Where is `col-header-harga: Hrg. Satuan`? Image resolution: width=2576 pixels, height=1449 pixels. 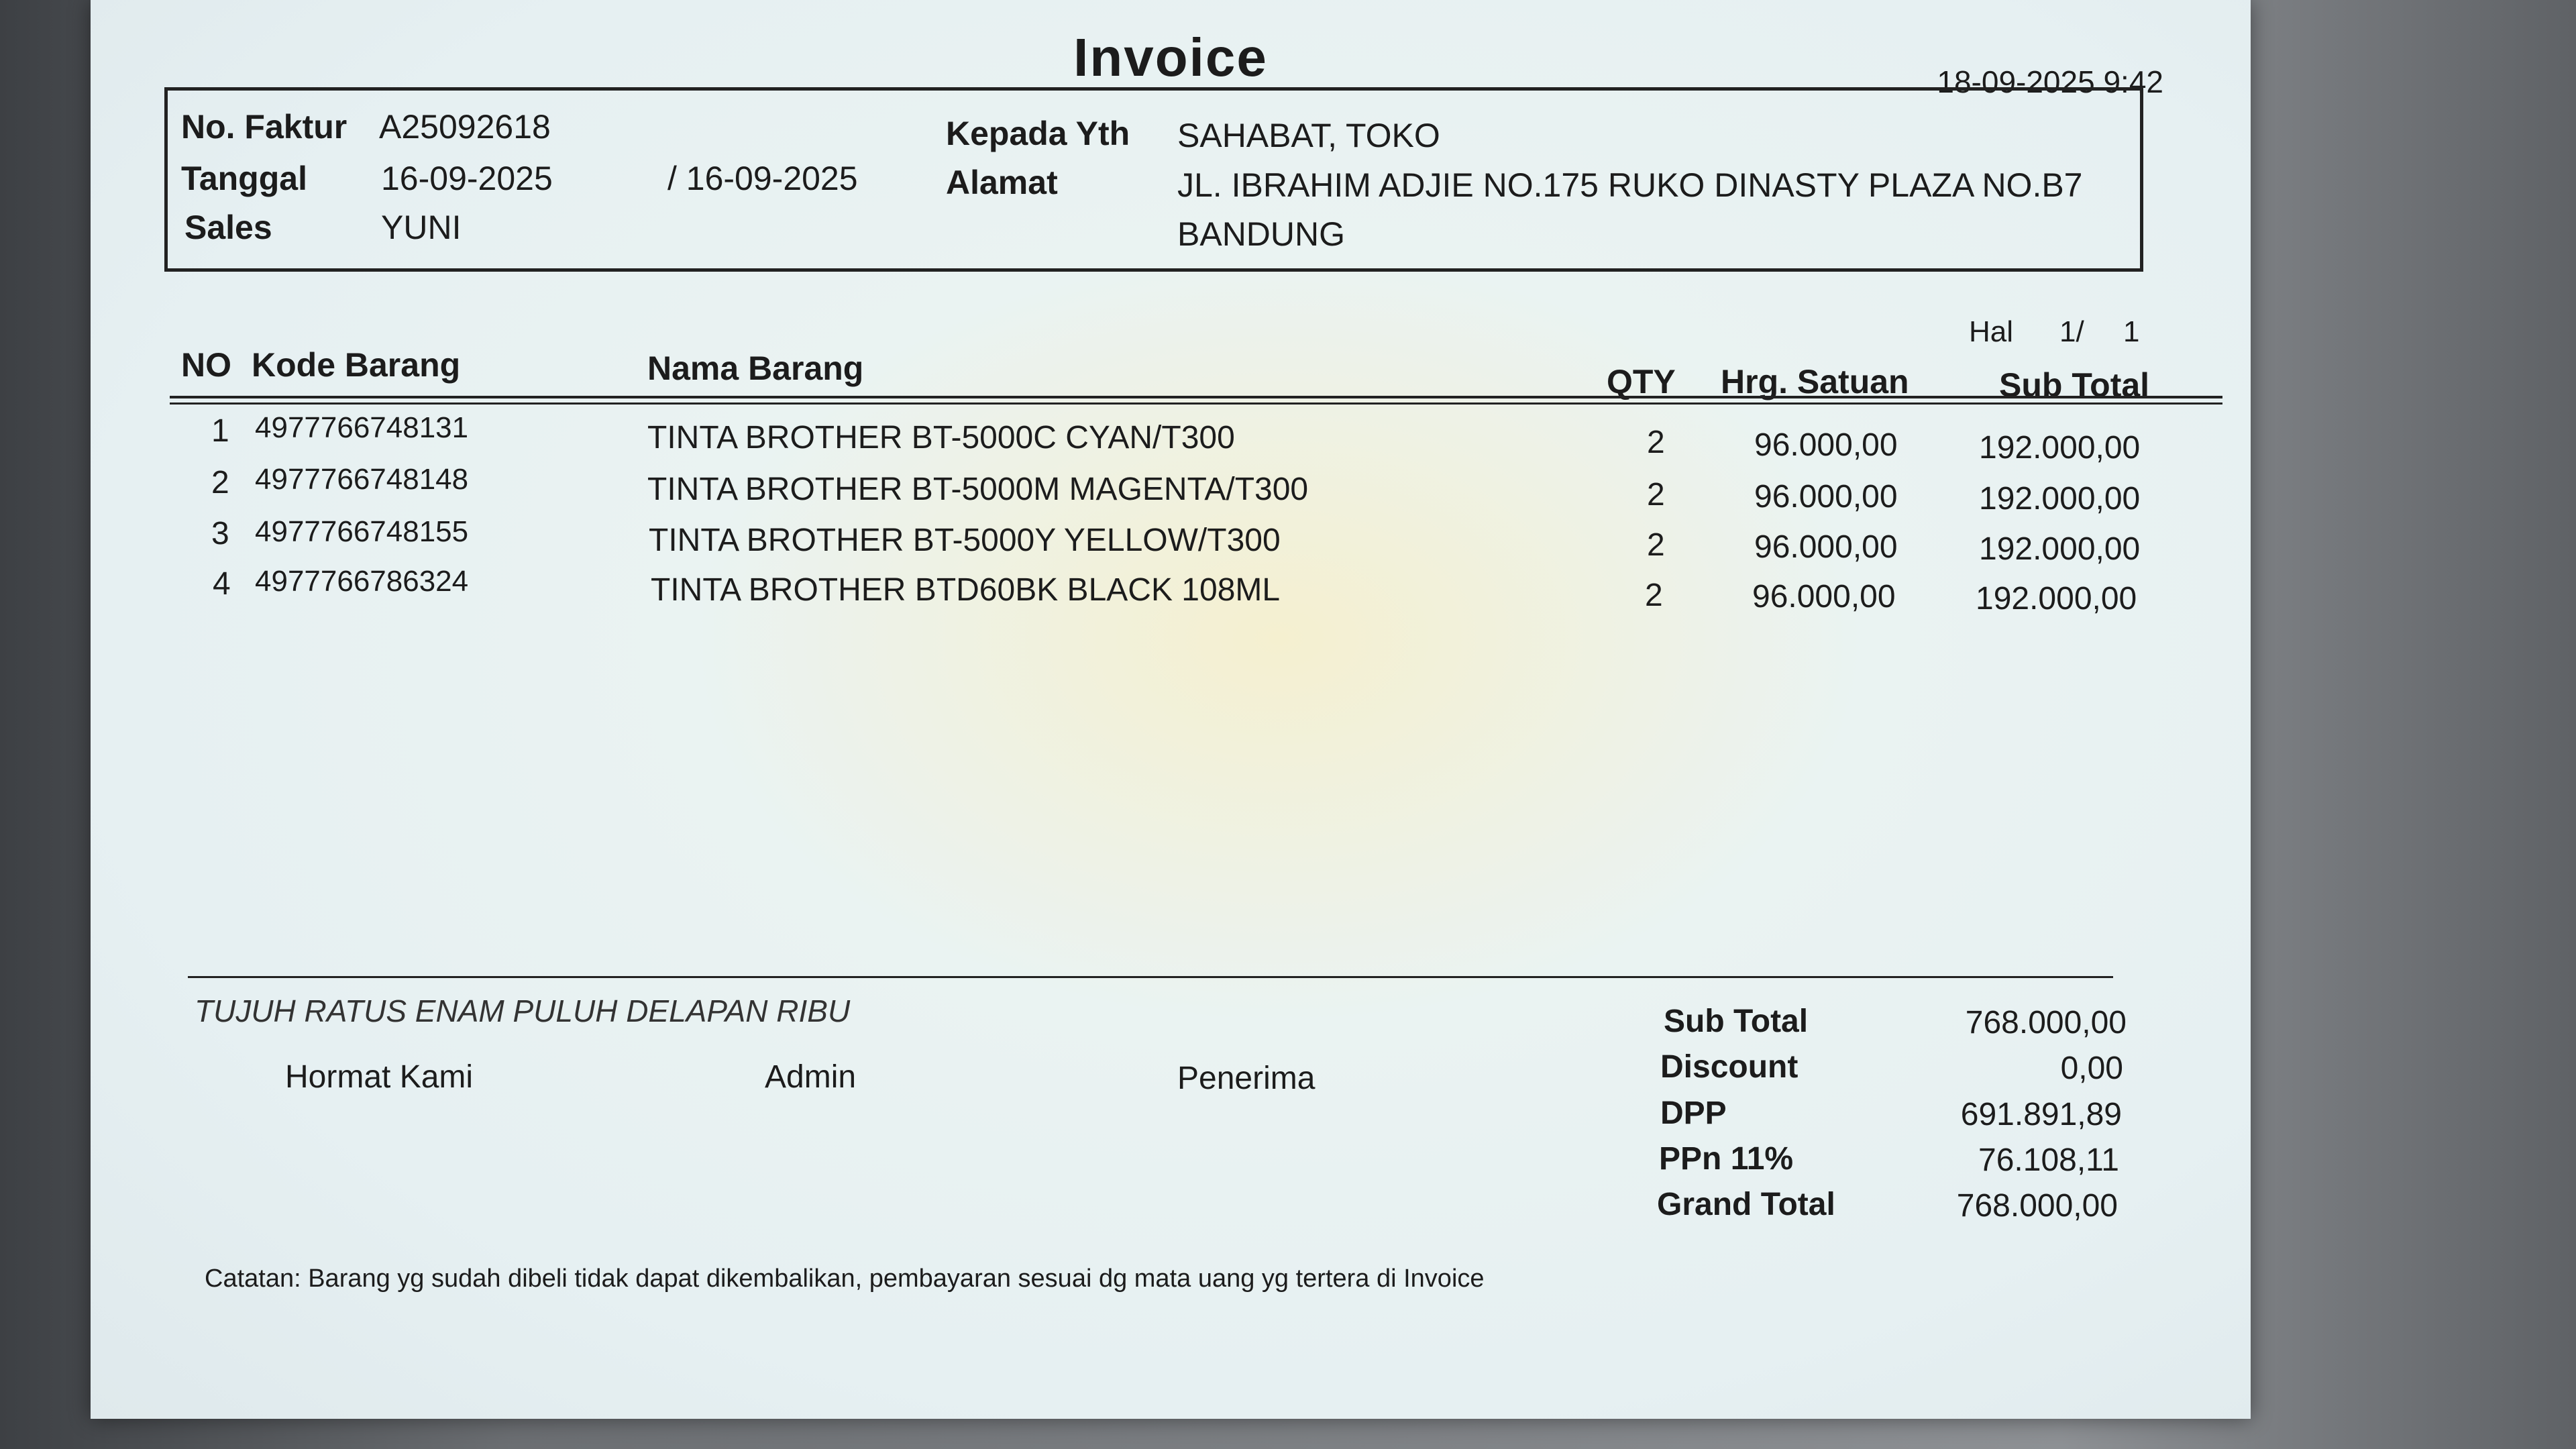
col-header-harga: Hrg. Satuan is located at coordinates (1815, 381).